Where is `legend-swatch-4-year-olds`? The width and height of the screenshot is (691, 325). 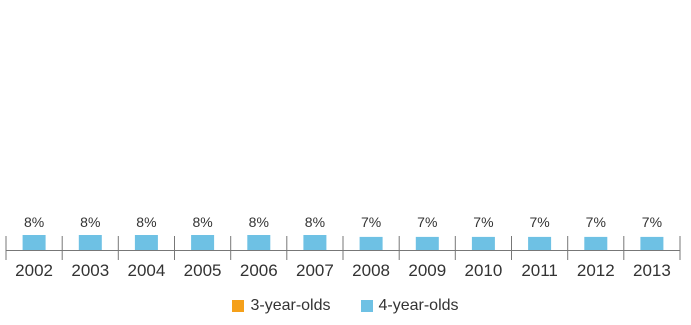 legend-swatch-4-year-olds is located at coordinates (366, 306).